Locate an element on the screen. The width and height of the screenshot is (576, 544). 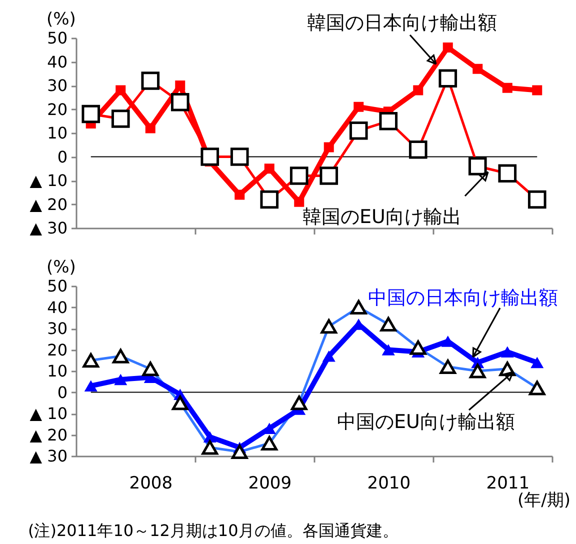
series-label: 中国の日本向け輸出額 is located at coordinates (463, 298).